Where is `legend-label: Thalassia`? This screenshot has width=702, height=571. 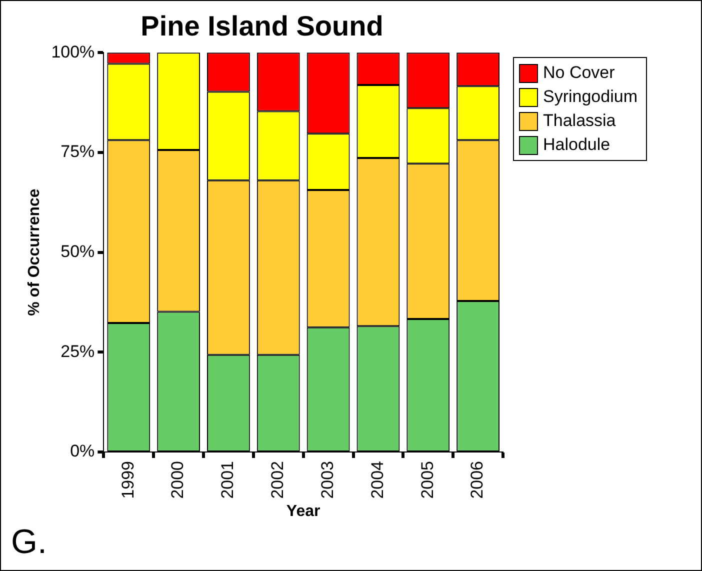 legend-label: Thalassia is located at coordinates (579, 121).